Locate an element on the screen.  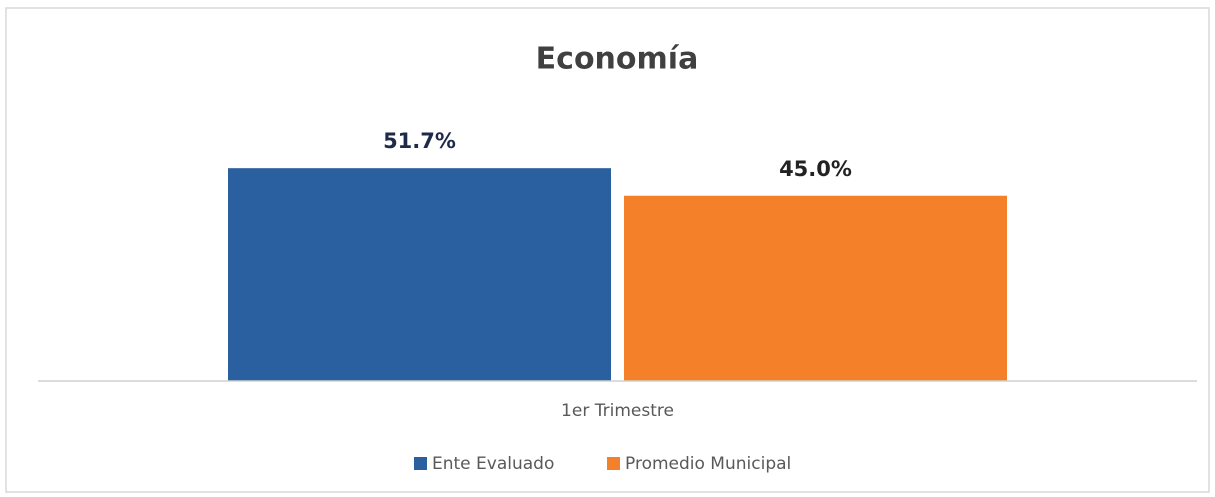
legend-label: Ente Evaluado is located at coordinates (493, 464).